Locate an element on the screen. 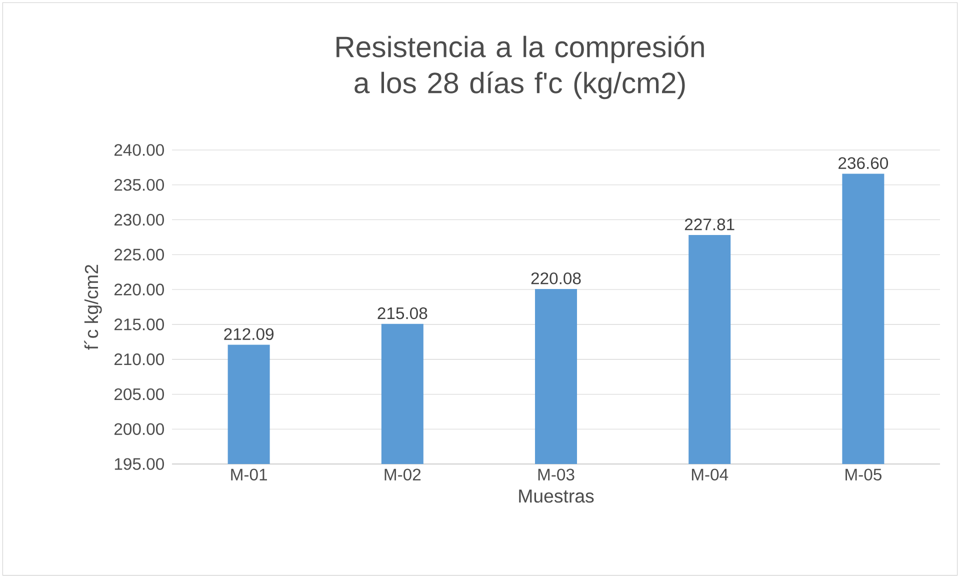  x-tick-label: M-01 is located at coordinates (249, 474).